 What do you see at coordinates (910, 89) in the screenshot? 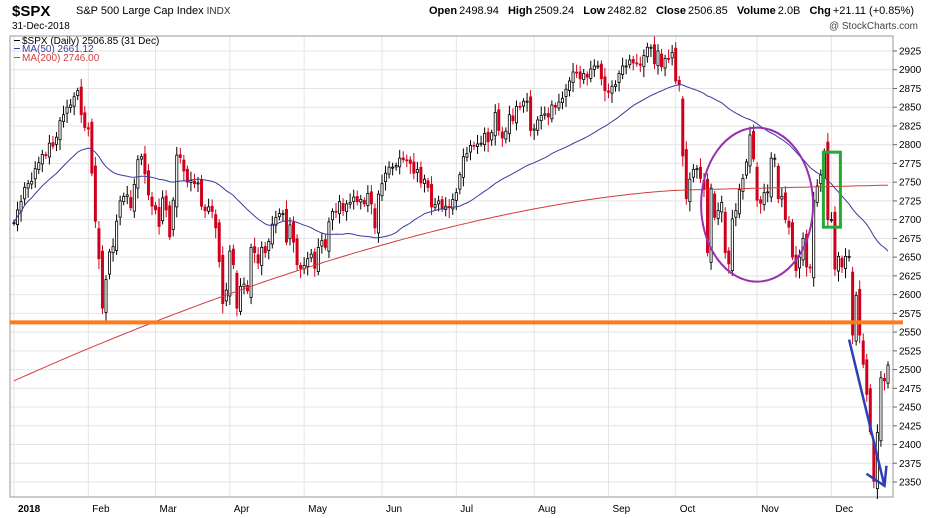
I see `y-tick-label: 2875` at bounding box center [910, 89].